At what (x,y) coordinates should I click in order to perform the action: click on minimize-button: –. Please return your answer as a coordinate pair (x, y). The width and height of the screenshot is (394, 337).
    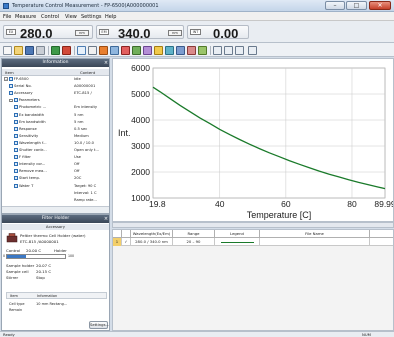
    Looking at the image, I should click on (335, 5).